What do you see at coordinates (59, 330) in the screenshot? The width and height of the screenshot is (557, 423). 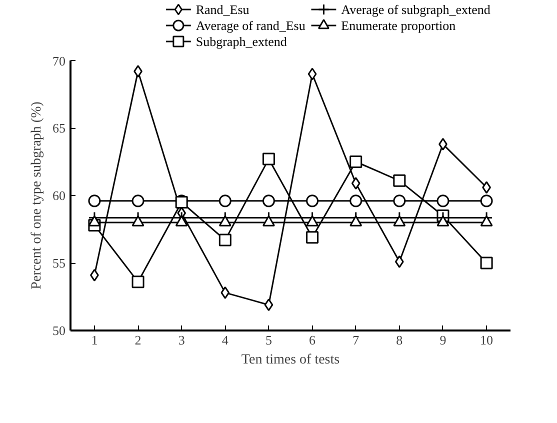 I see `y-tick-label: 50` at bounding box center [59, 330].